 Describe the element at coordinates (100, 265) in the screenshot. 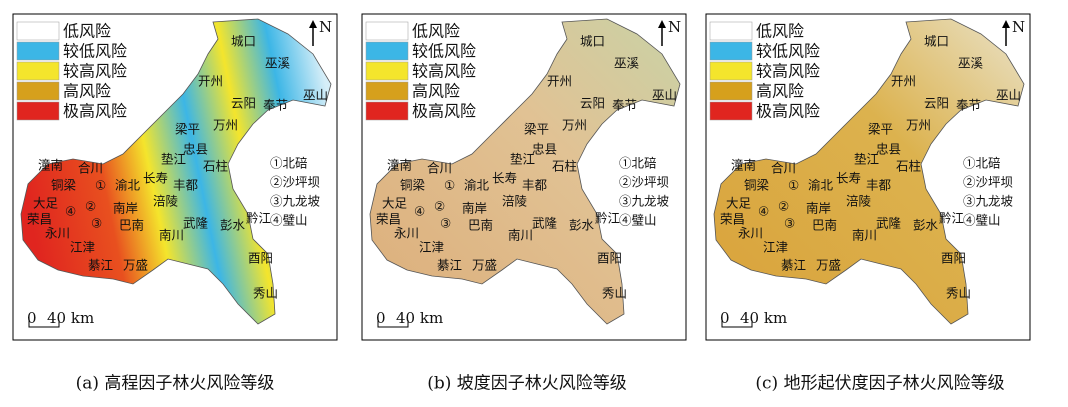

I see `place-label: 綦江` at that location.